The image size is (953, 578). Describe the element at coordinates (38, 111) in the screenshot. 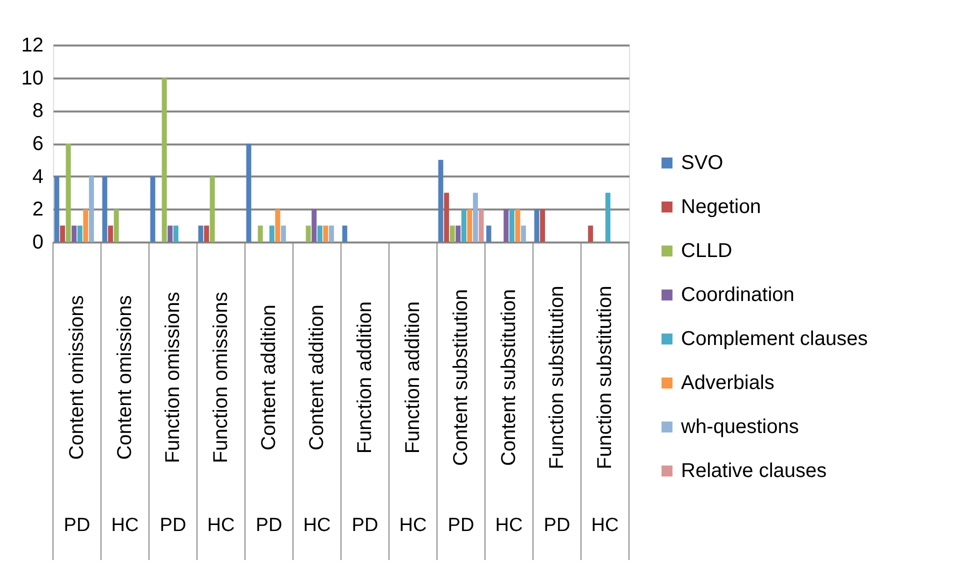

I see `y-tick-label: 8` at that location.